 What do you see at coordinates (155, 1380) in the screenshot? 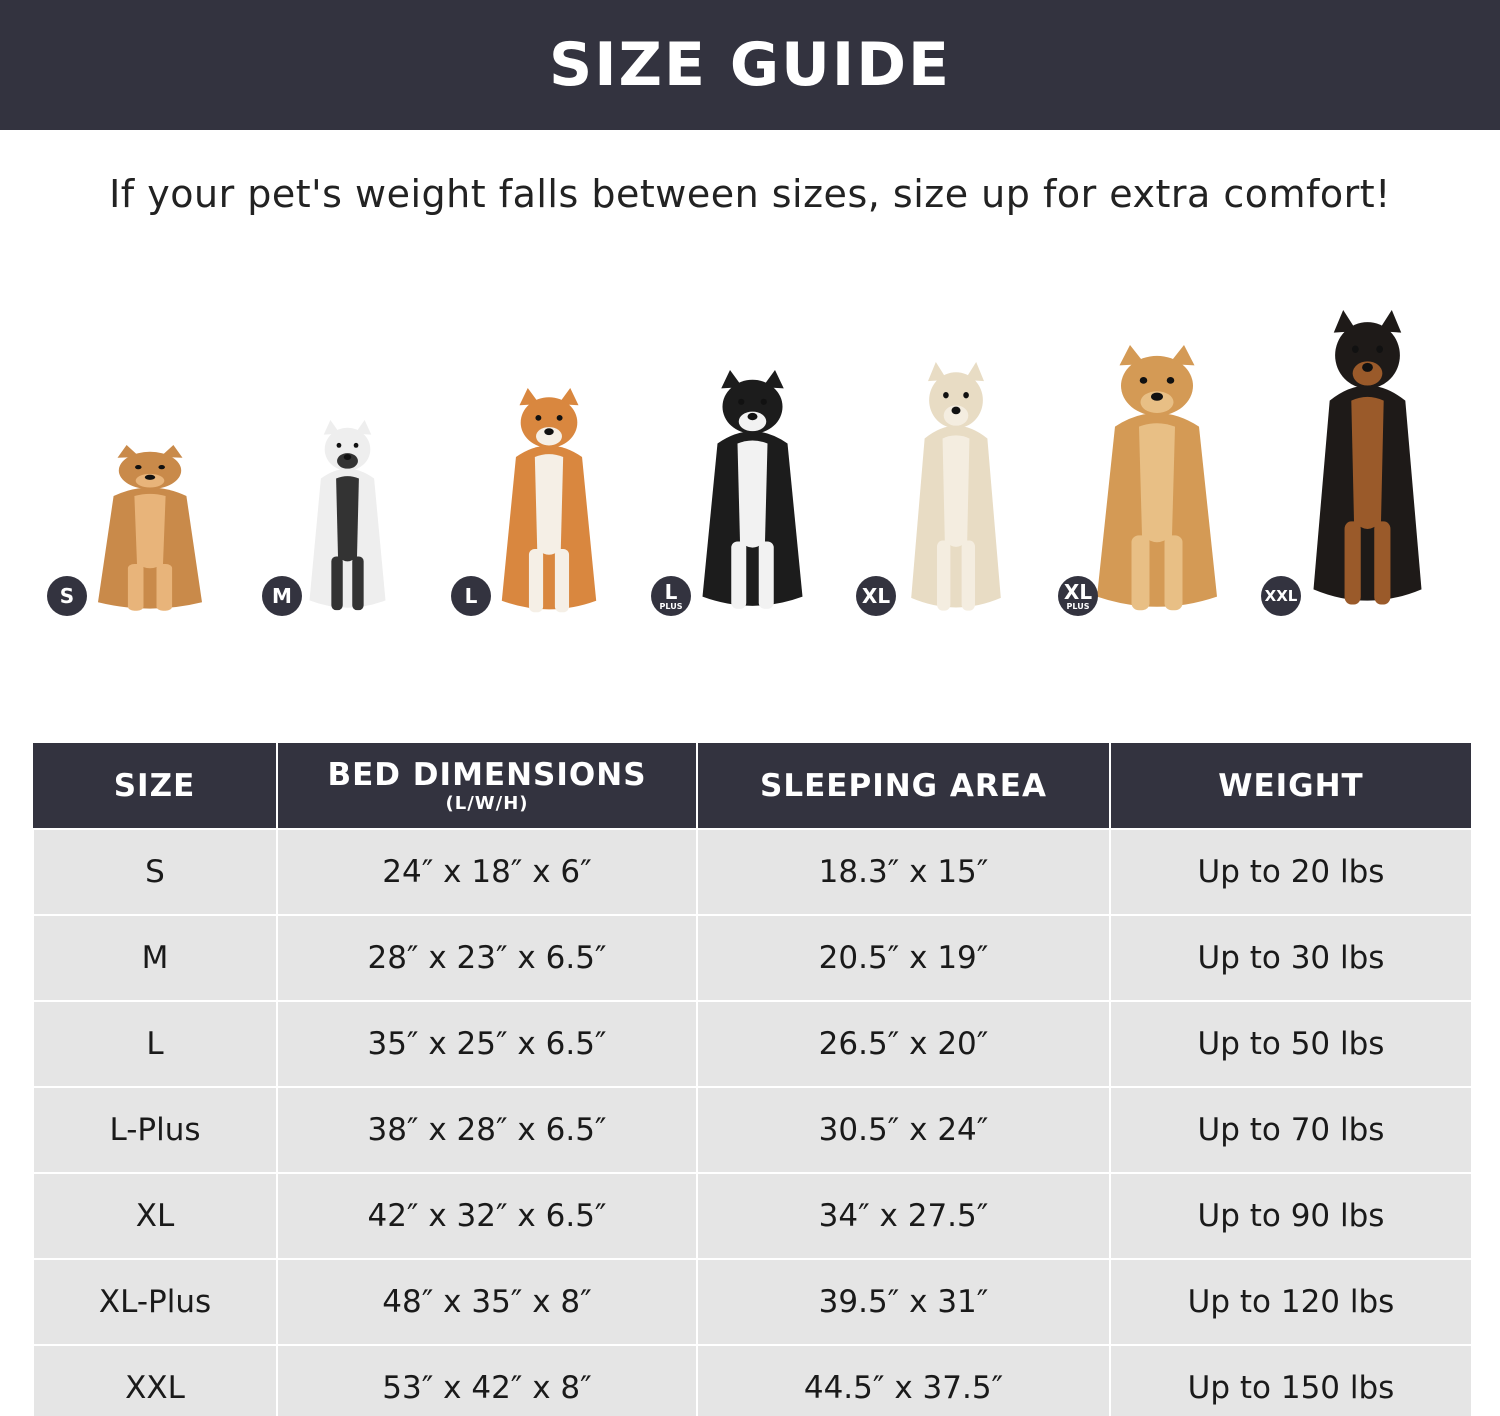
I see `table-cell: XXL` at bounding box center [155, 1380].